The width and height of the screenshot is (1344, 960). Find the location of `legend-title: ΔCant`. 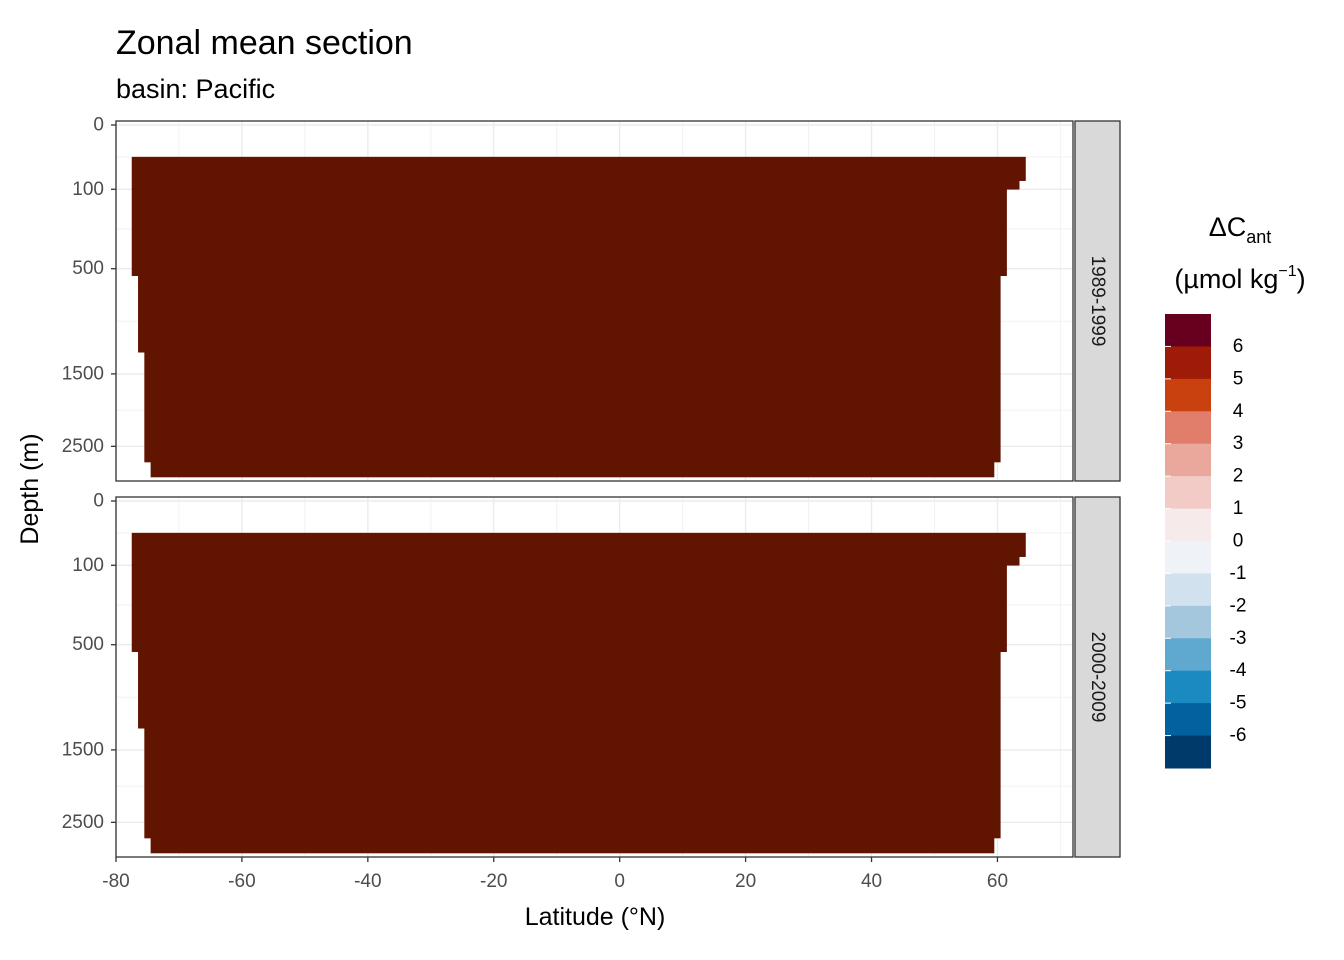

legend-title: ΔCant is located at coordinates (1240, 229).